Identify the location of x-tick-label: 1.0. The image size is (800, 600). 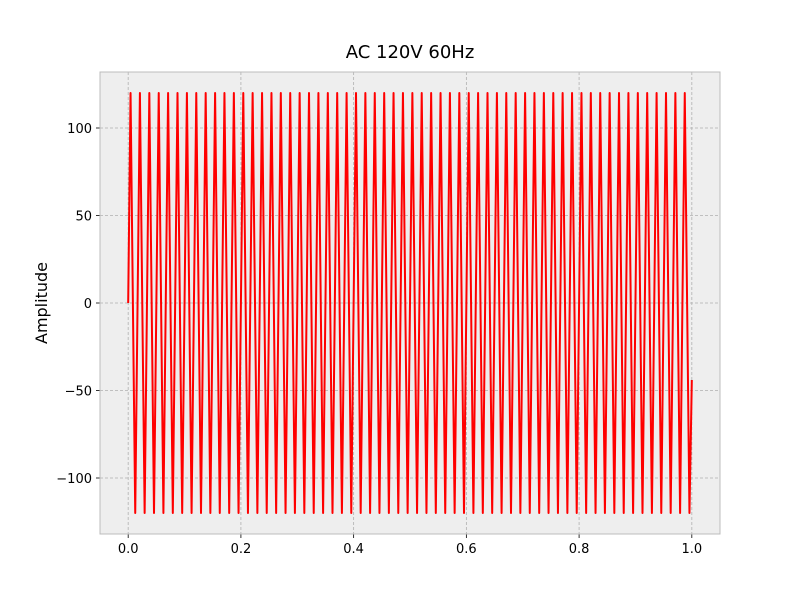
(691, 549).